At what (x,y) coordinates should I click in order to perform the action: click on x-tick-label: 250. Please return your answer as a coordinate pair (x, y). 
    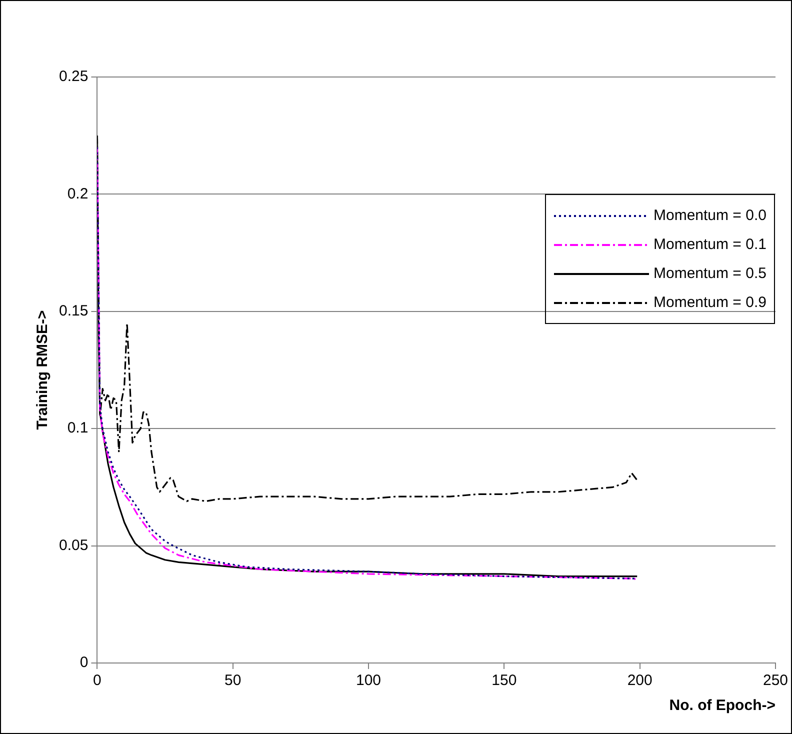
    Looking at the image, I should click on (775, 681).